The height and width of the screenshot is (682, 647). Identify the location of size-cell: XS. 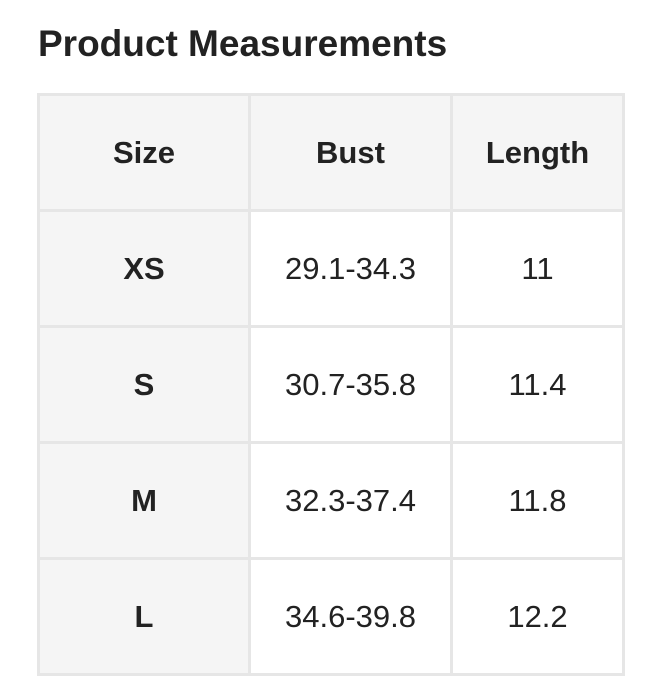
(144, 268).